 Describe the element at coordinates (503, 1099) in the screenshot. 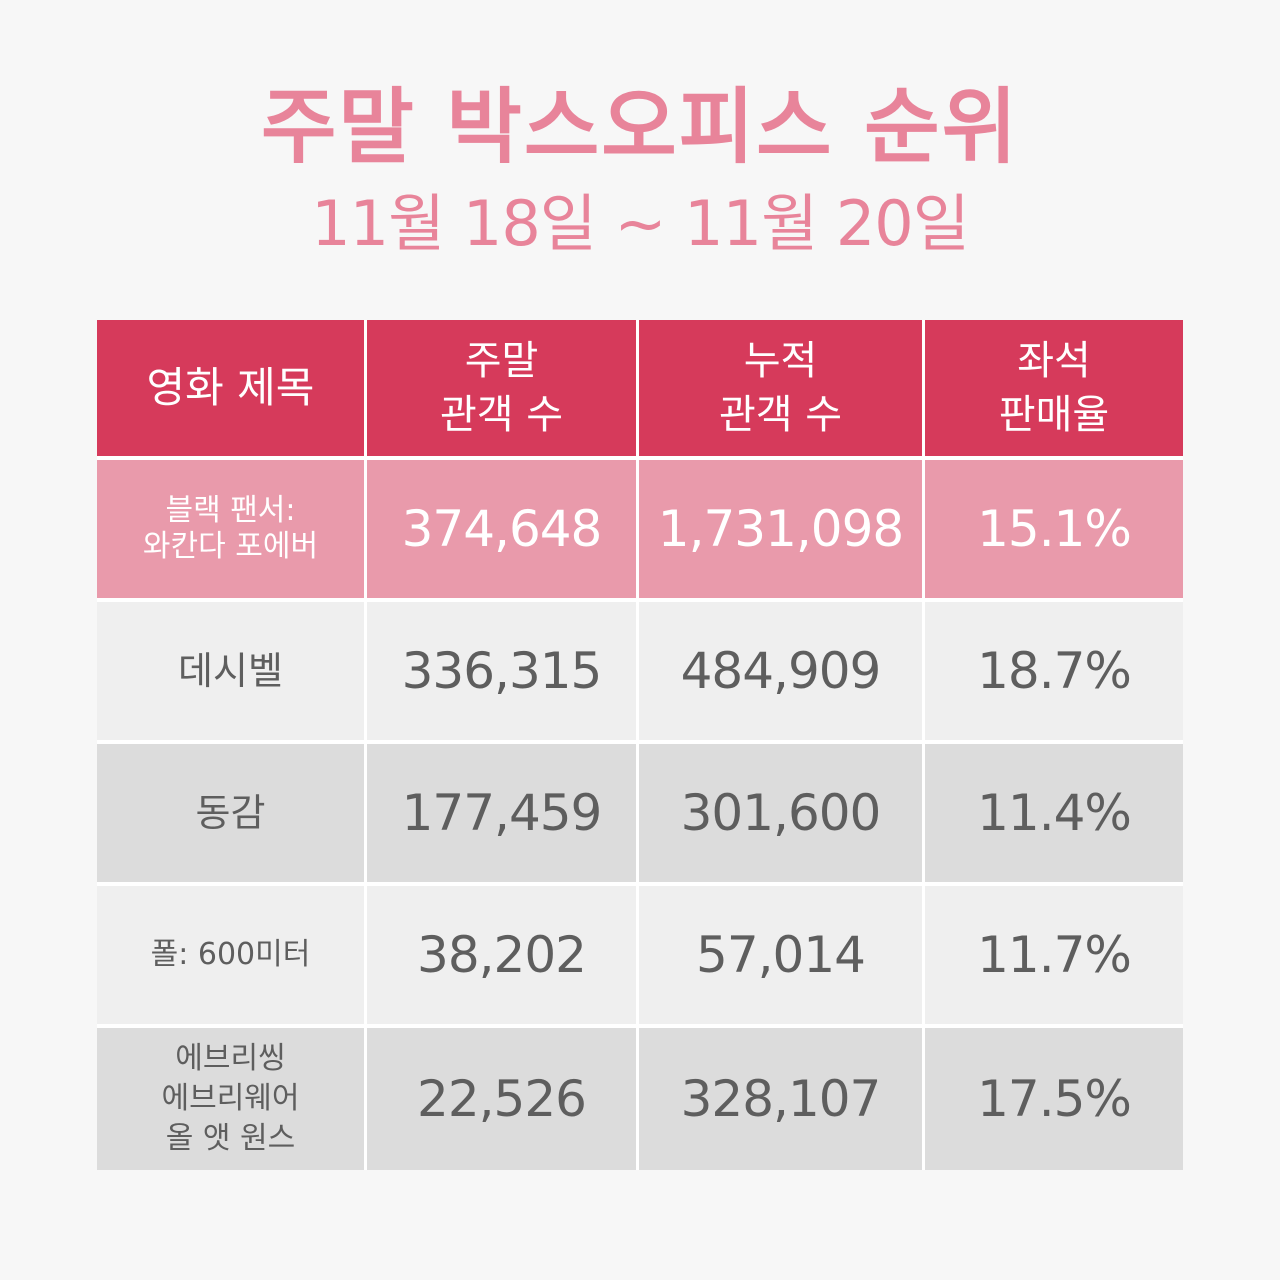

I see `table-row-5-weekend: 22,526` at that location.